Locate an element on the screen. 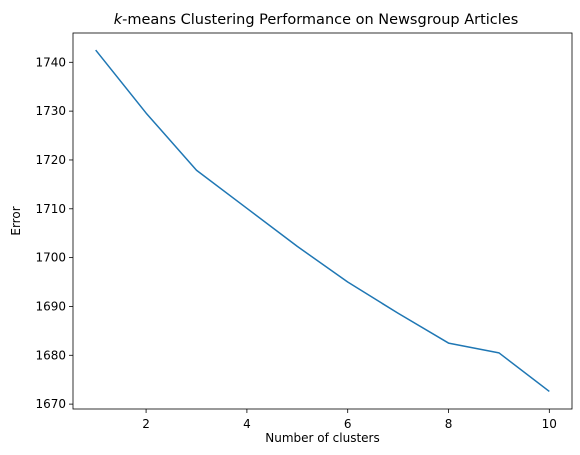 This screenshot has height=455, width=580. y-tick-label: 1680 is located at coordinates (50, 355).